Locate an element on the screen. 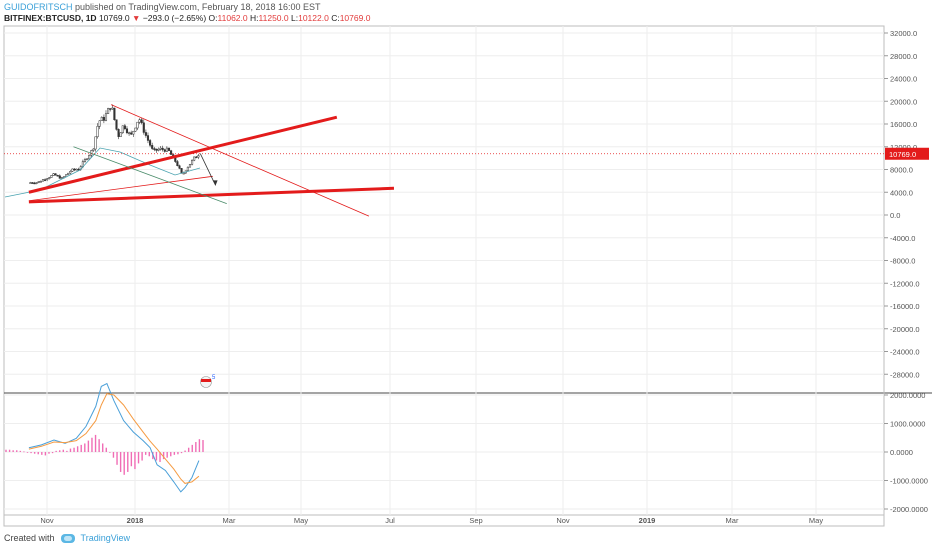 The image size is (932, 550). last-price: 10769.0 is located at coordinates (114, 18).